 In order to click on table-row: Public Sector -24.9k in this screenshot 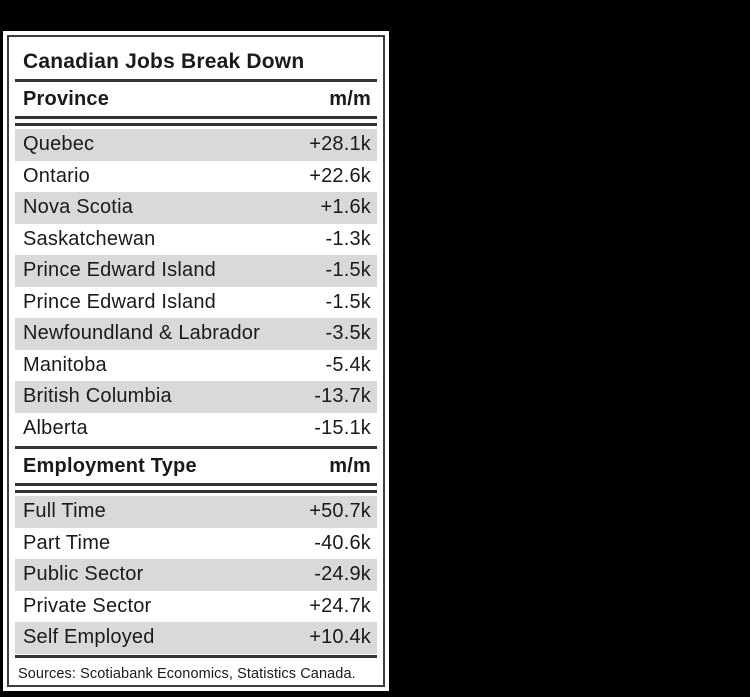, I will do `click(196, 575)`.